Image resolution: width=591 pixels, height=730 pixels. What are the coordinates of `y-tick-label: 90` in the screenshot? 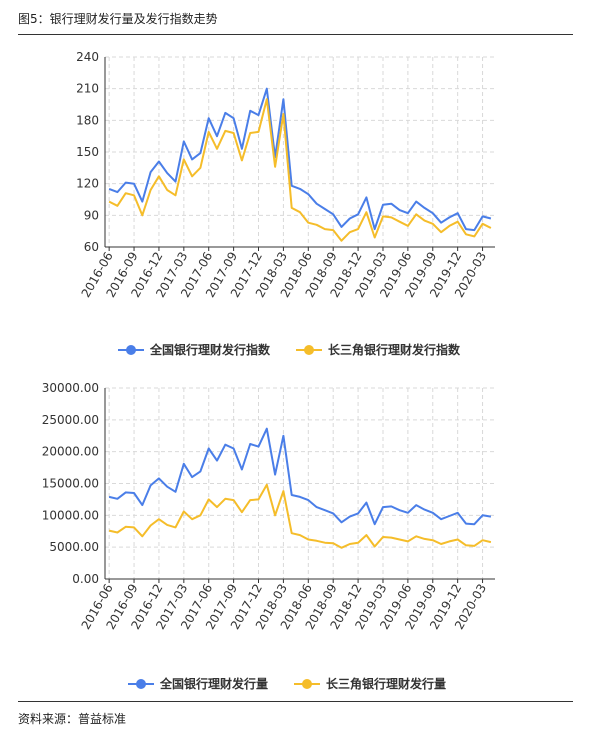 It's located at (91, 215).